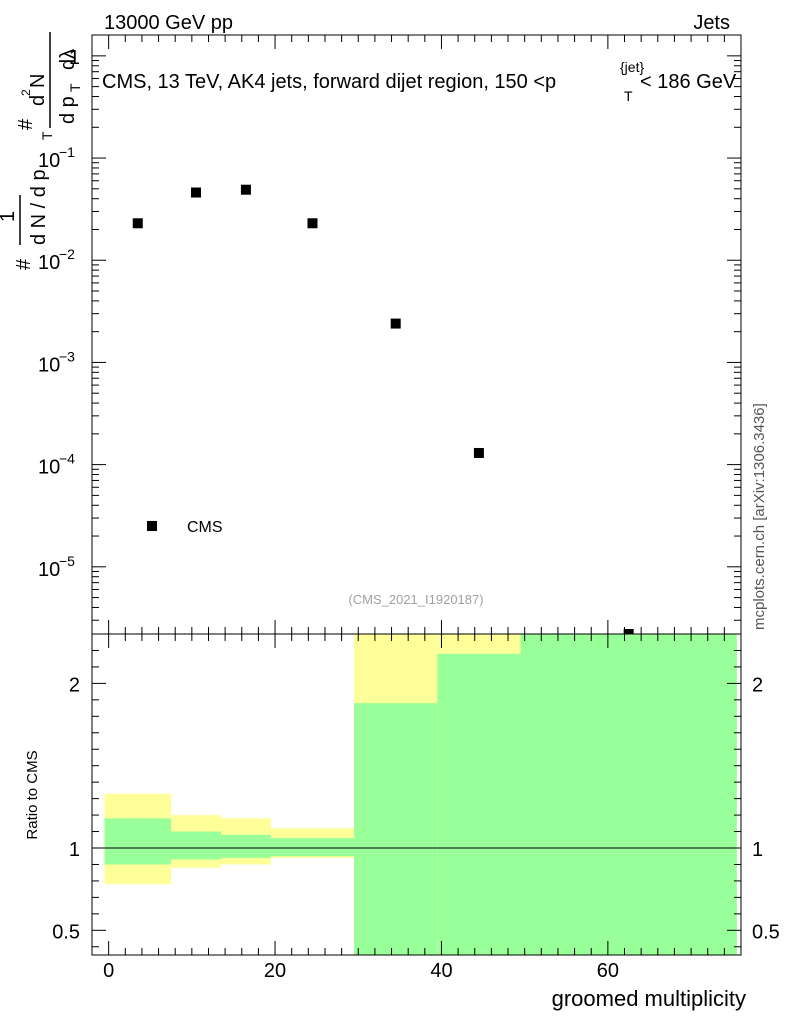  What do you see at coordinates (74, 58) in the screenshot?
I see `upper-y-tick-label: 1` at bounding box center [74, 58].